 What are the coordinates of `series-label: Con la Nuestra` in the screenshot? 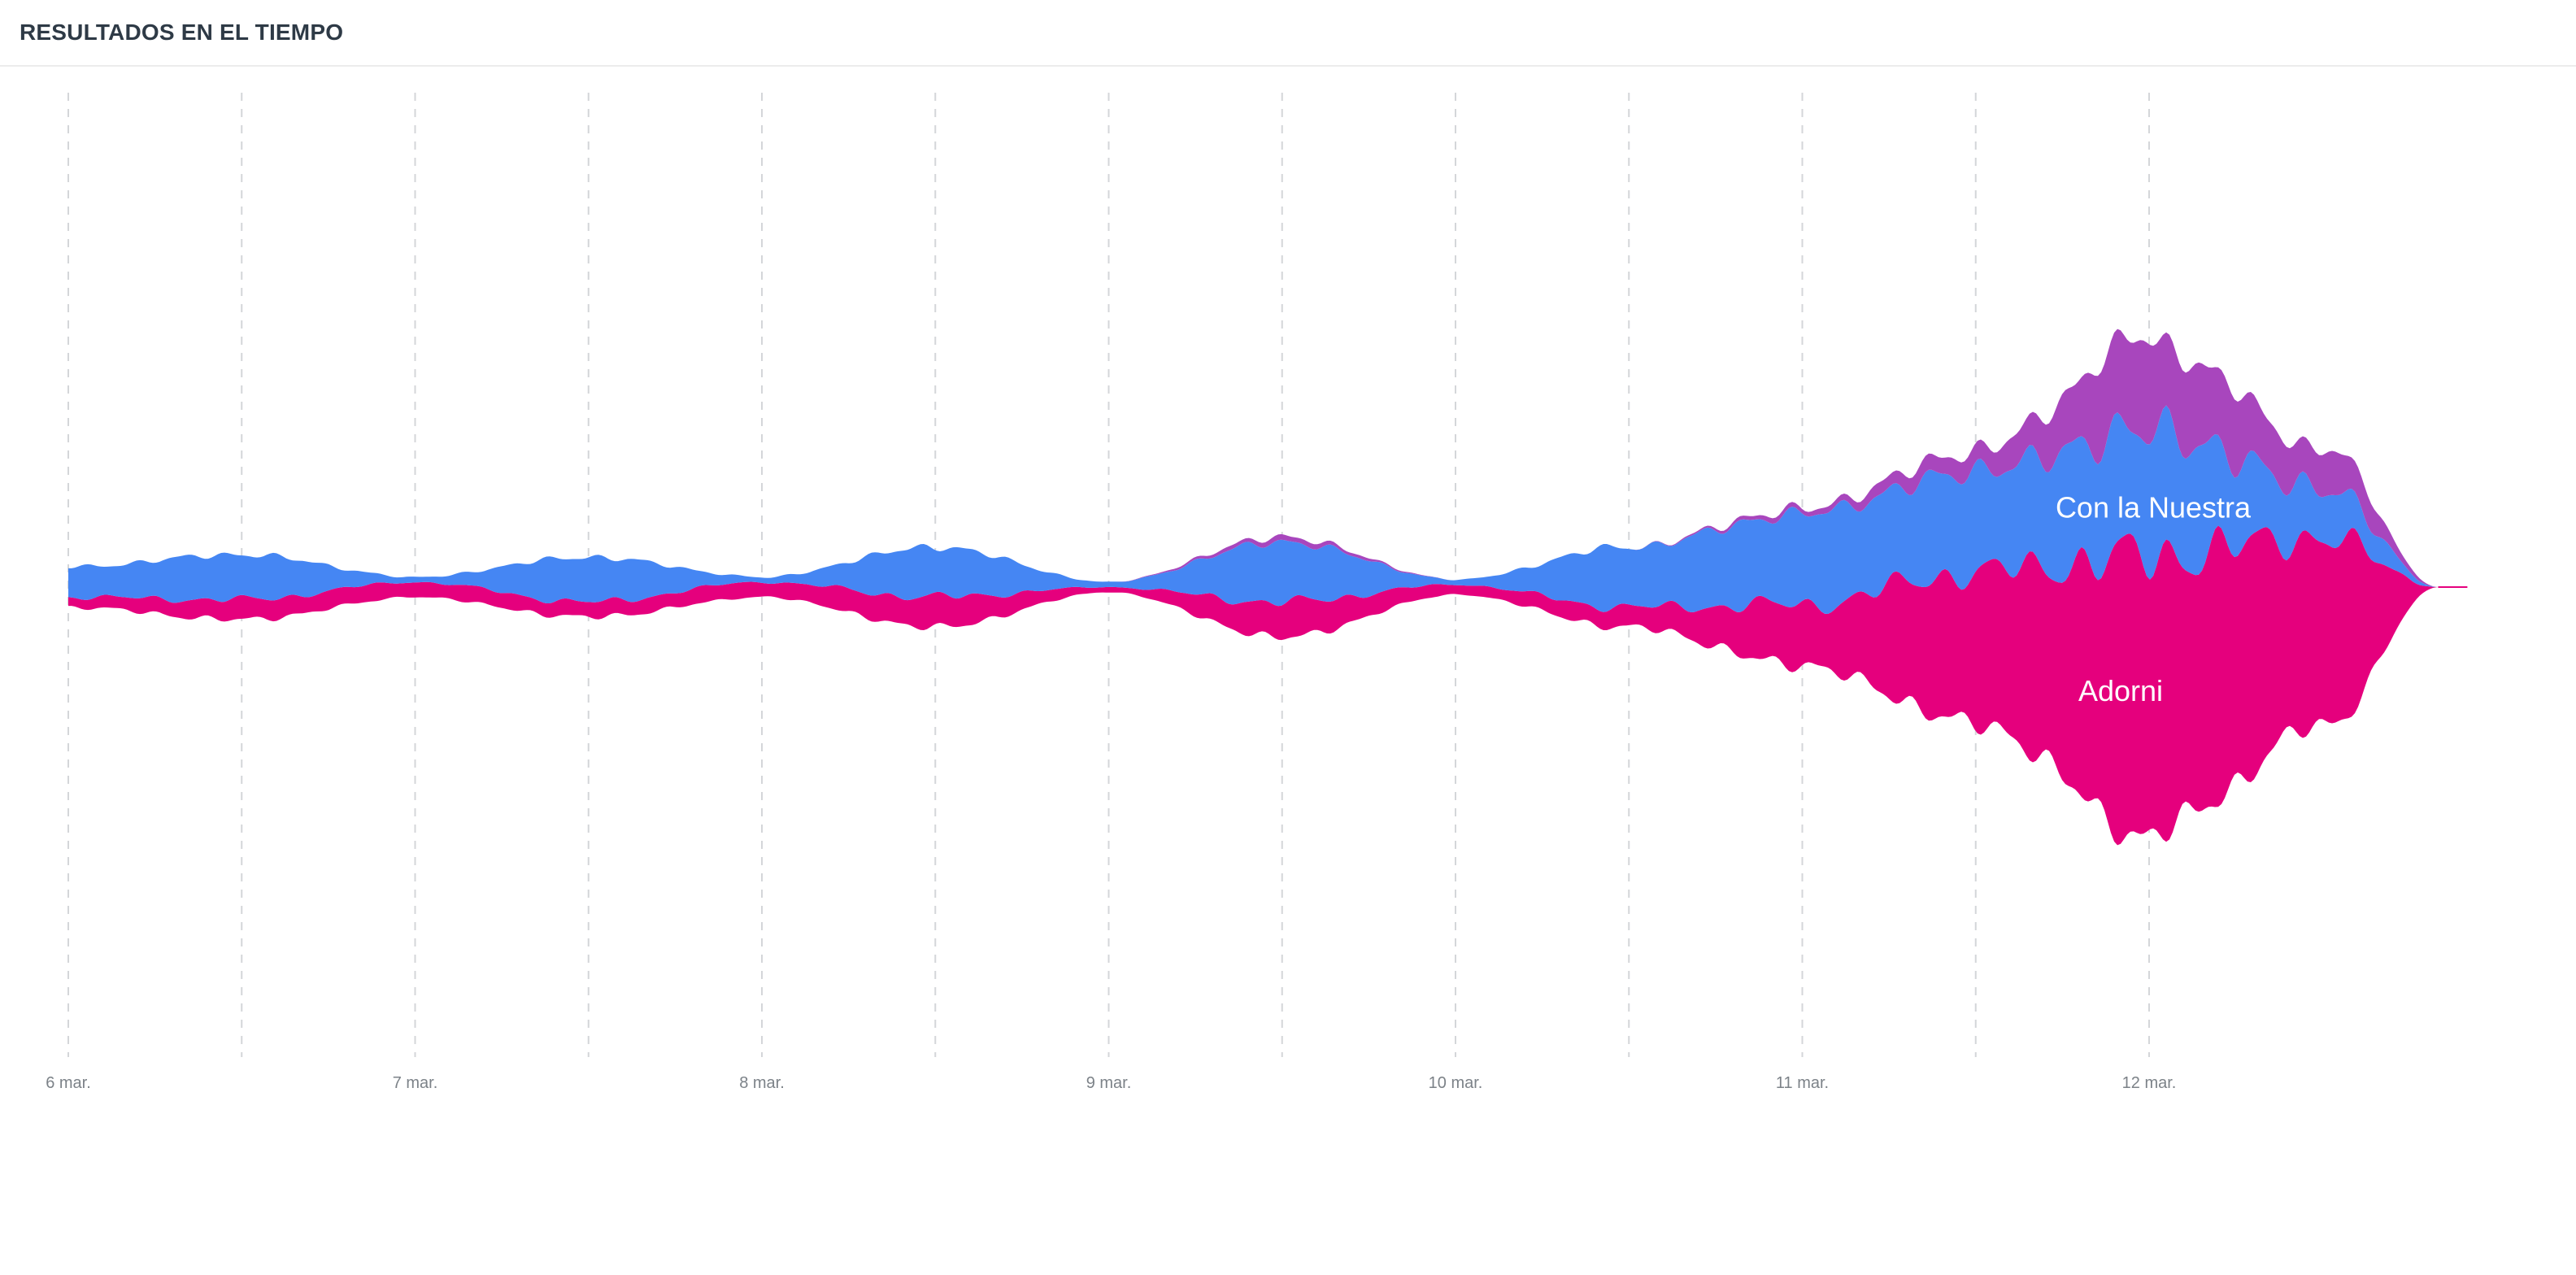 It's located at (2154, 507).